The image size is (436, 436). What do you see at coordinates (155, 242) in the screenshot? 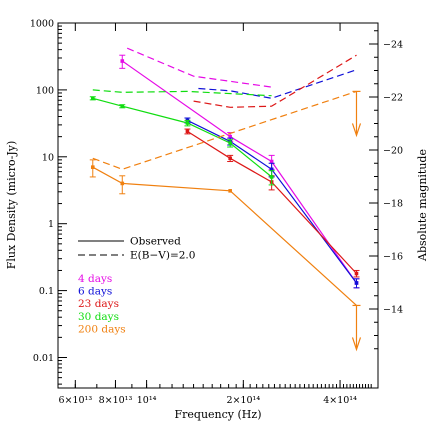
I see `legend-label-solid: Observed` at bounding box center [155, 242].